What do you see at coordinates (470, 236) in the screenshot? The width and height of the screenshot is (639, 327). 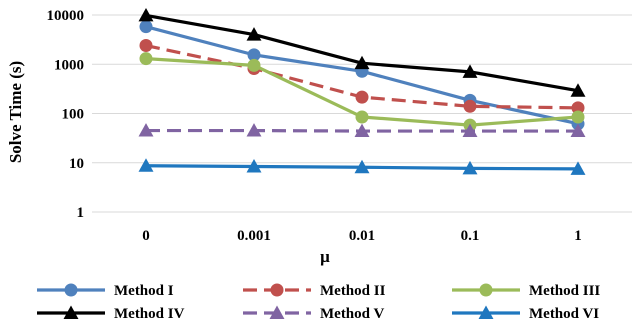 I see `x-tick-label: 0.1` at bounding box center [470, 236].